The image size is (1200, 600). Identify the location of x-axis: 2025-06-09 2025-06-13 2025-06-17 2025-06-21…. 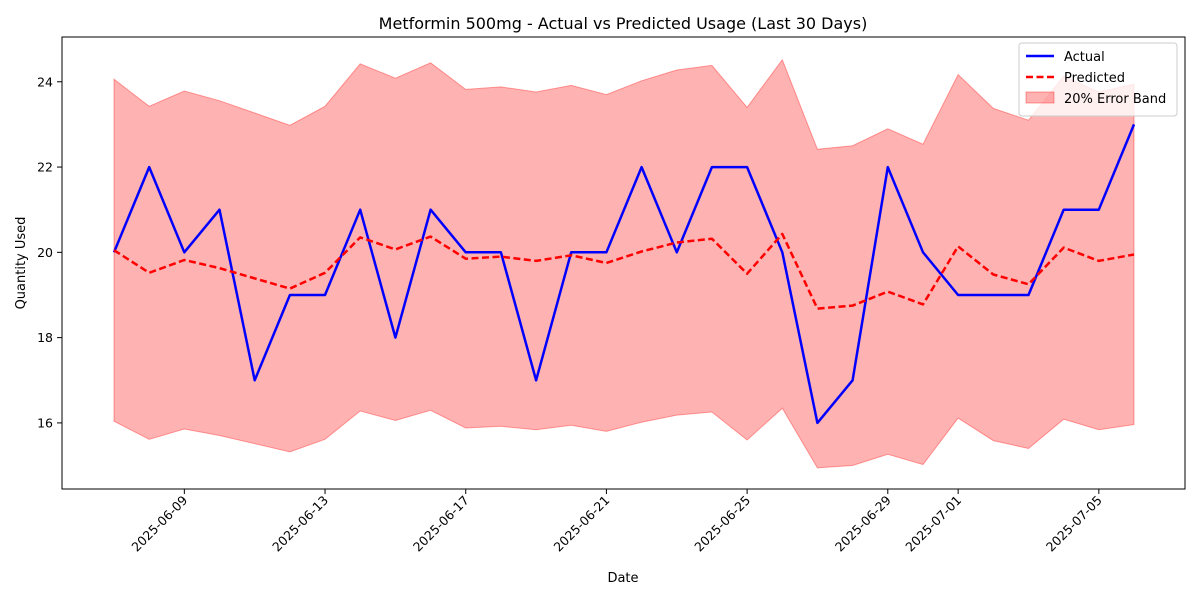
(616, 522).